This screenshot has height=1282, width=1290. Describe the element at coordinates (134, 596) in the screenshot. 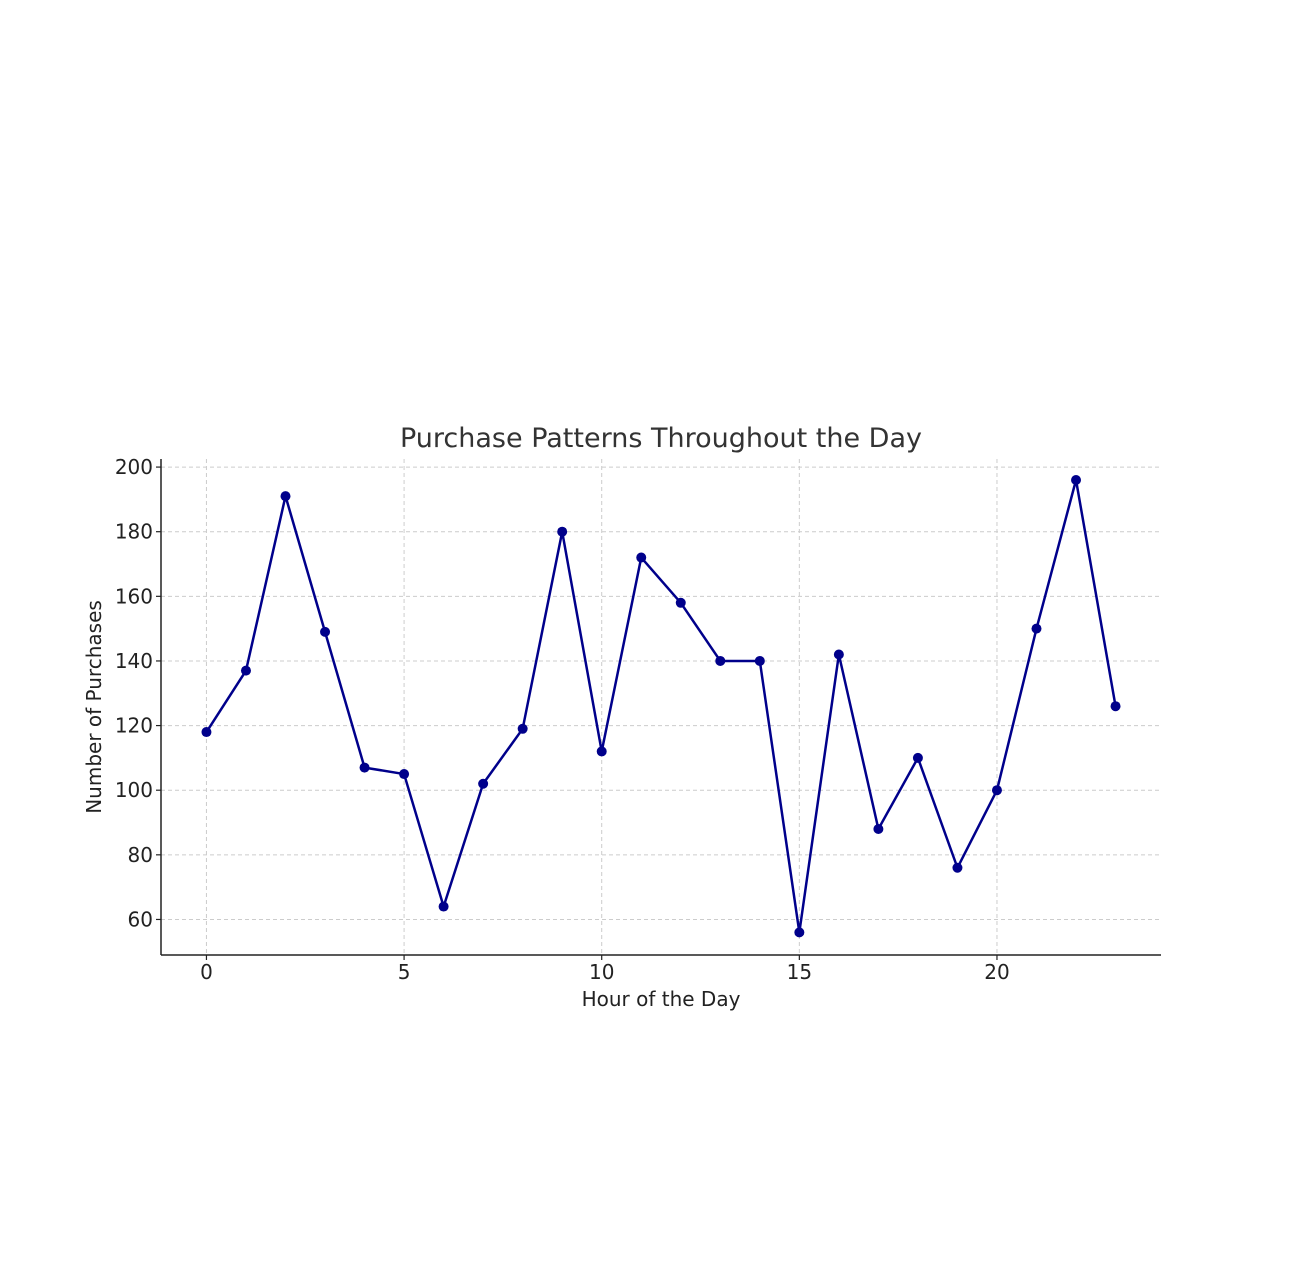

I see `y-tick-label: 160` at that location.